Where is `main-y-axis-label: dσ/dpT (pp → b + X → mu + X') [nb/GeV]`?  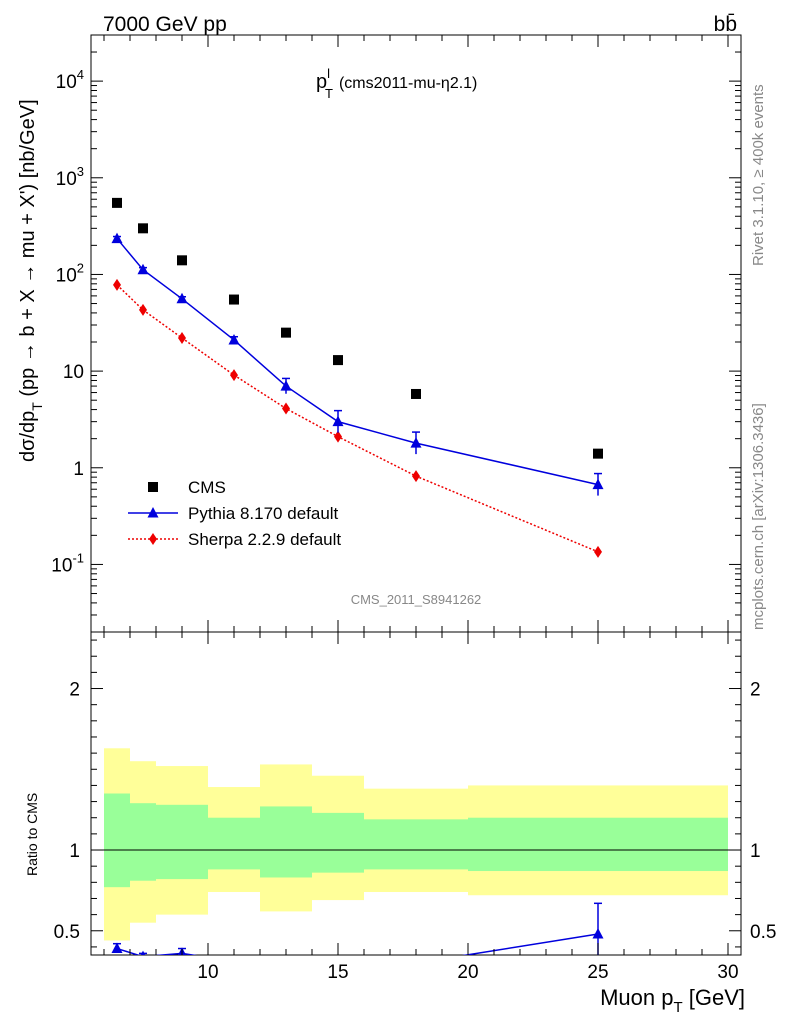
main-y-axis-label: dσ/dpT (pp → b + X → mu + X') [nb/GeV] is located at coordinates (31, 280).